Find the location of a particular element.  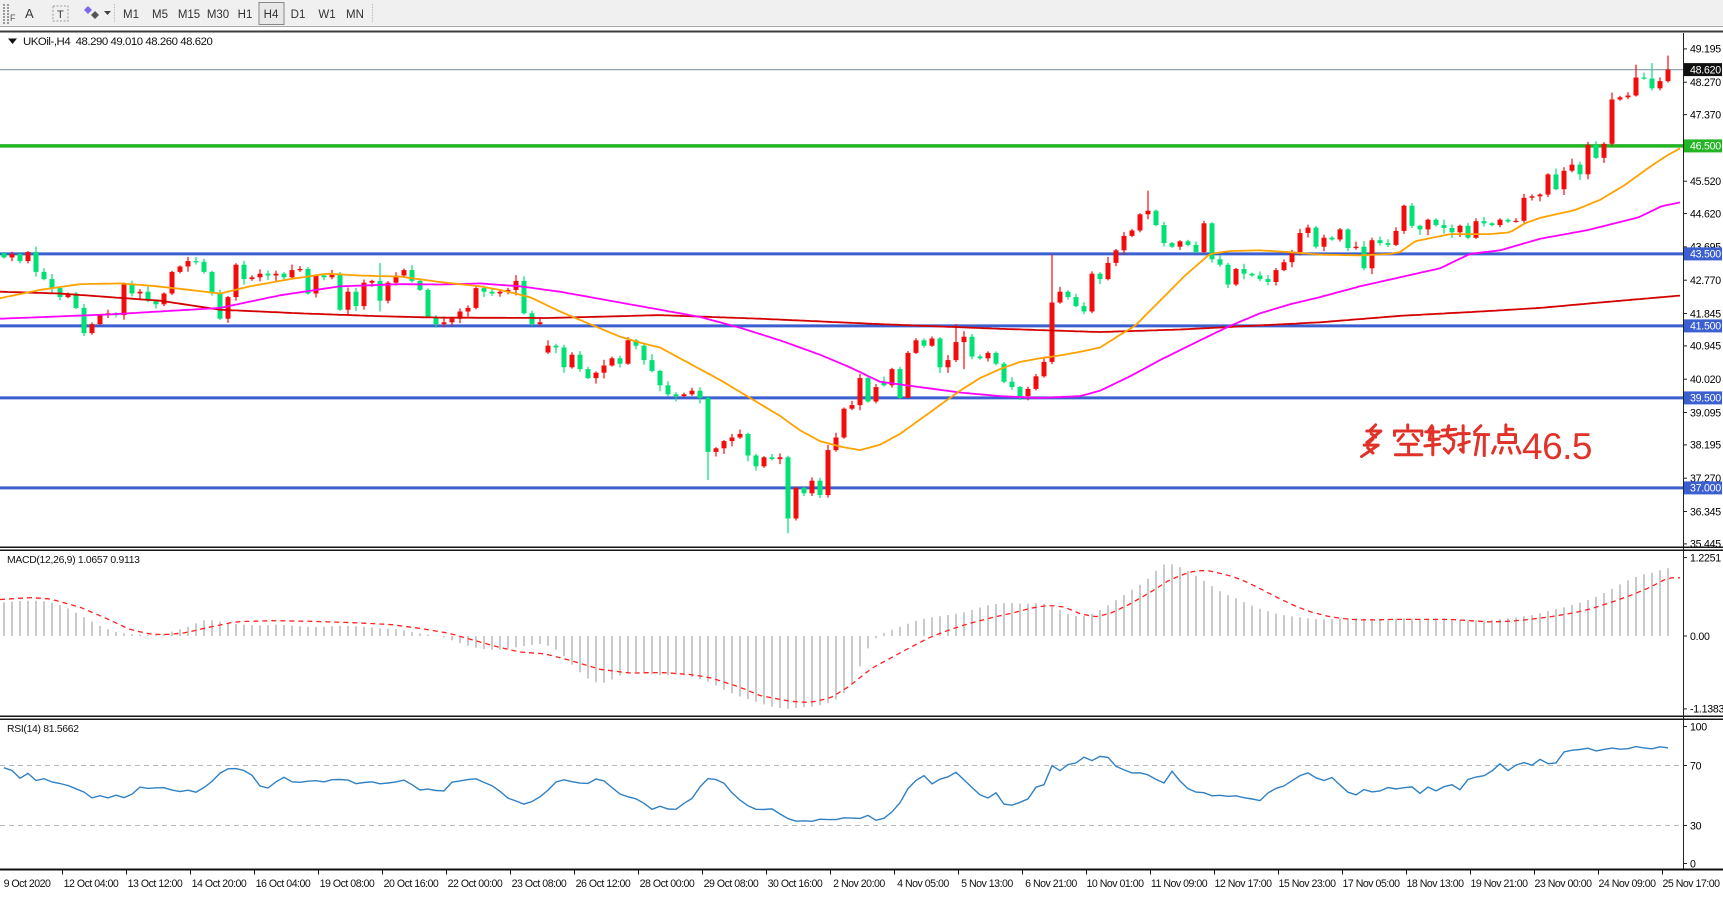

svg-text: W1 is located at coordinates (326, 15).